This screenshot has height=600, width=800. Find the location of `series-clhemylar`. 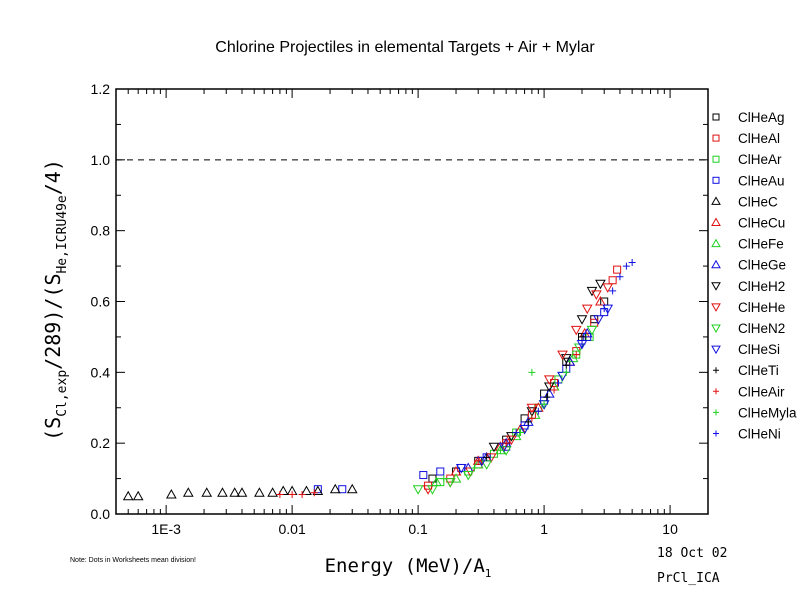

series-clhemylar is located at coordinates (505, 425).